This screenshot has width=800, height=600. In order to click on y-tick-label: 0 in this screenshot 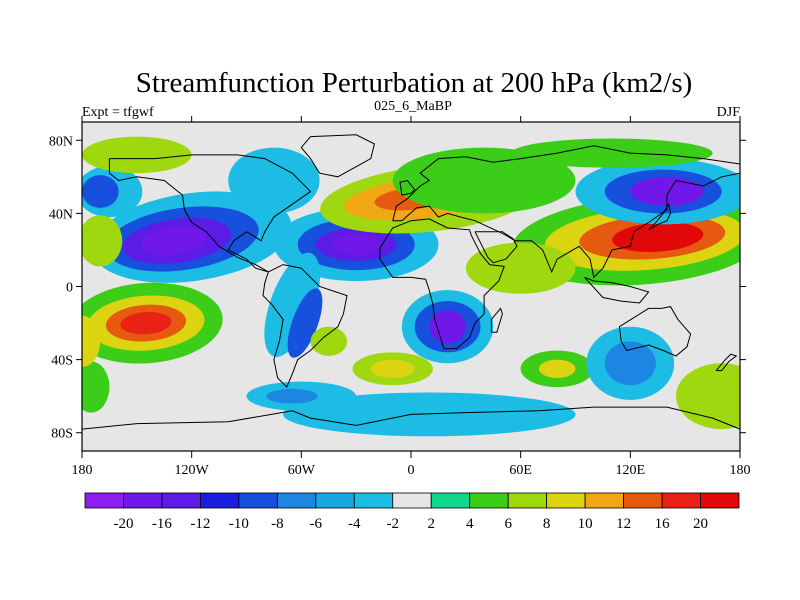, I will do `click(69, 288)`.